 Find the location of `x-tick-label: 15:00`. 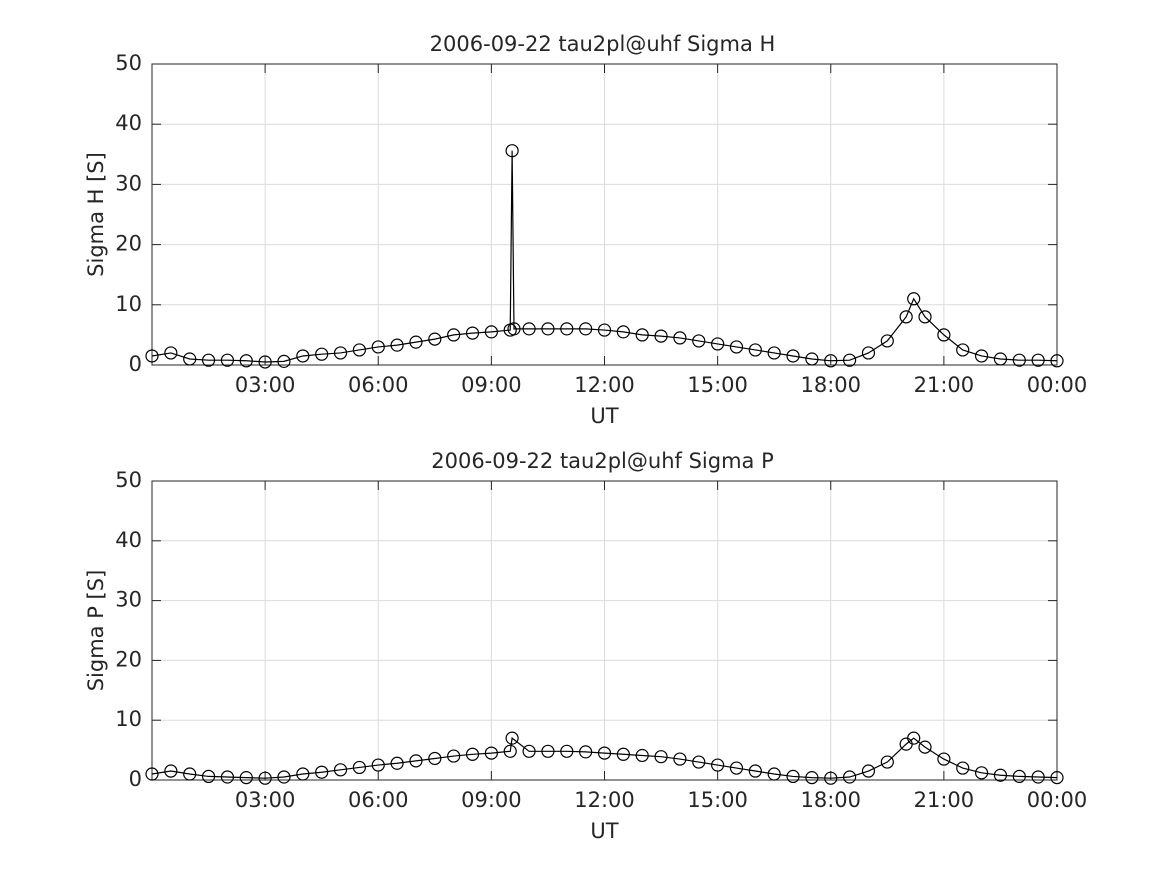

x-tick-label: 15:00 is located at coordinates (717, 800).